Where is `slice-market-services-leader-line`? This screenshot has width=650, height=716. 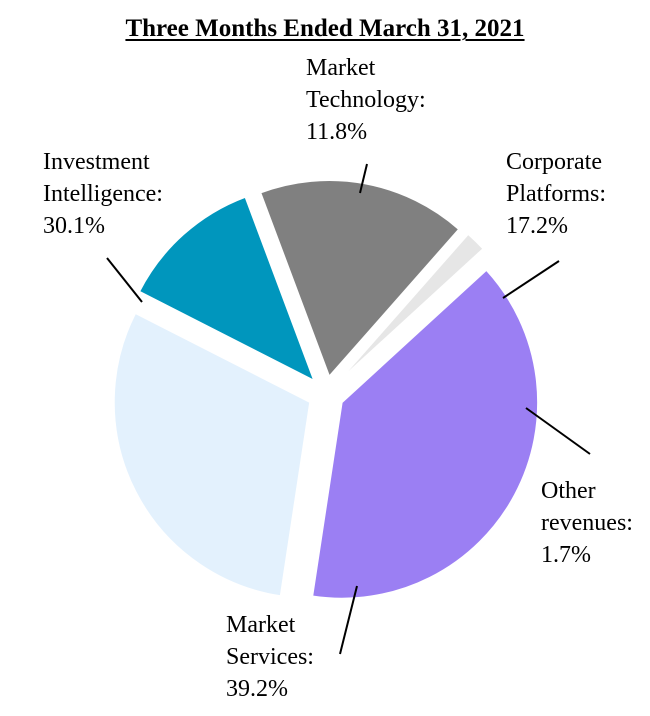
slice-market-services-leader-line is located at coordinates (348, 620).